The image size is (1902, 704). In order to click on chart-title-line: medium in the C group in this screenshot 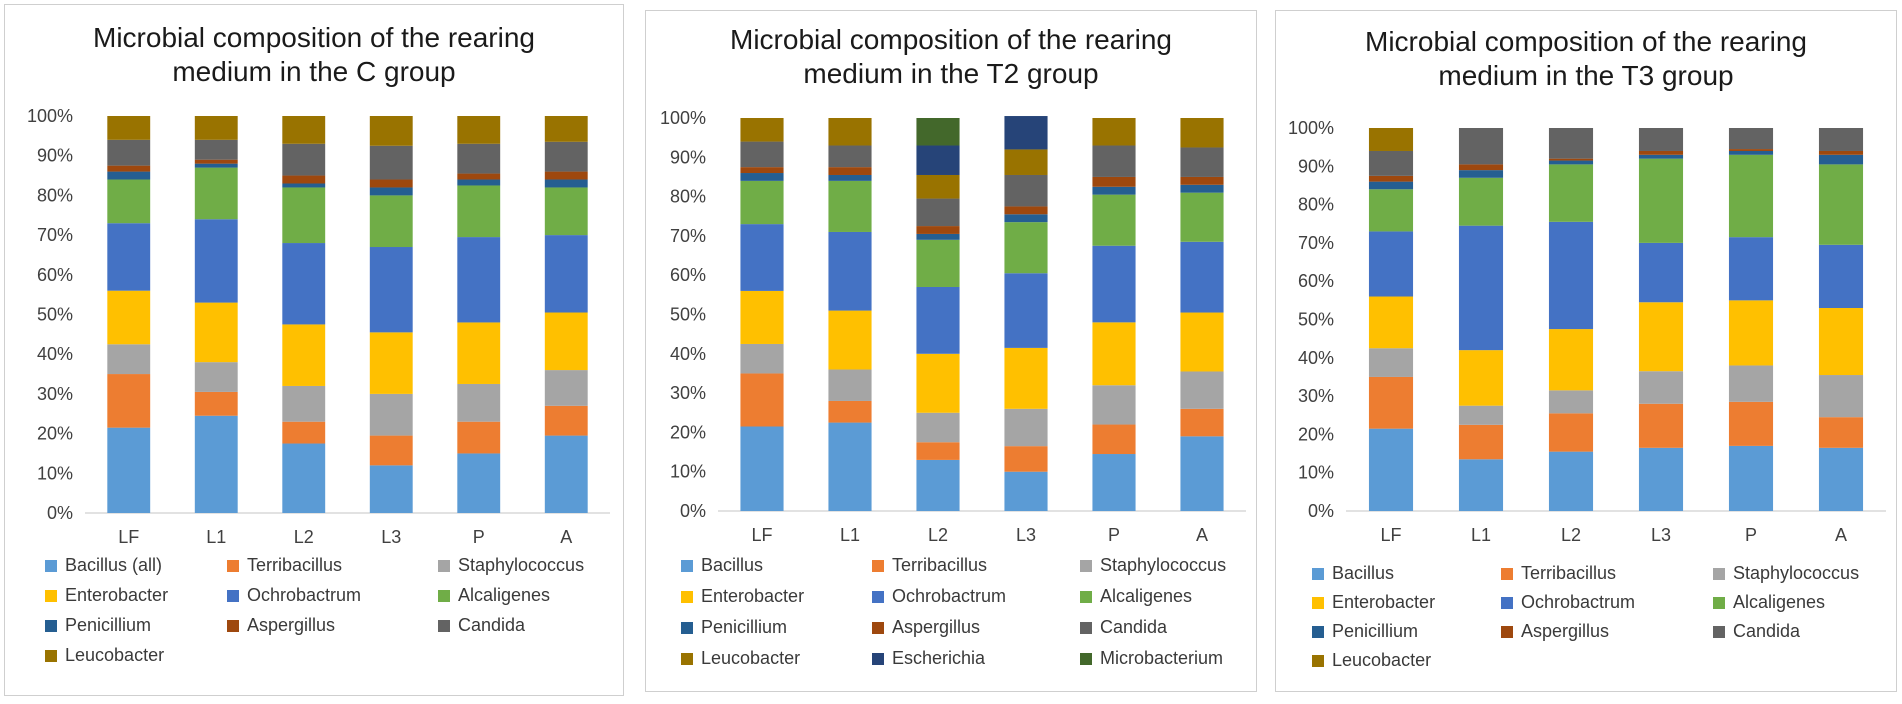, I will do `click(313, 71)`.